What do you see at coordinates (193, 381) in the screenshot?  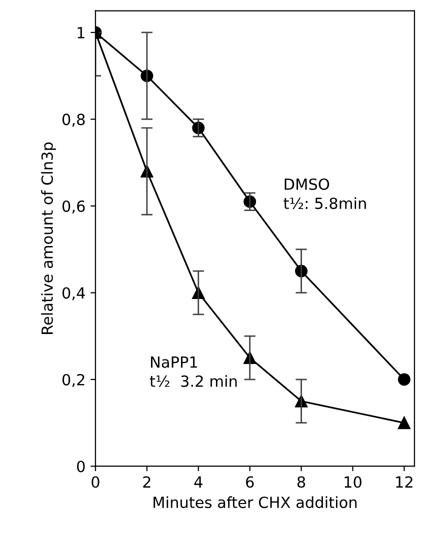 I see `annotation: t½ 3.2 min` at bounding box center [193, 381].